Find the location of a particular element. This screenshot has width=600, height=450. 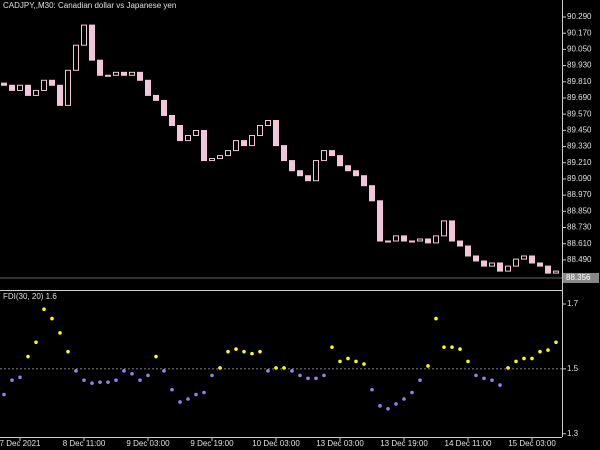

y-tick-label: 88.610 is located at coordinates (579, 243).